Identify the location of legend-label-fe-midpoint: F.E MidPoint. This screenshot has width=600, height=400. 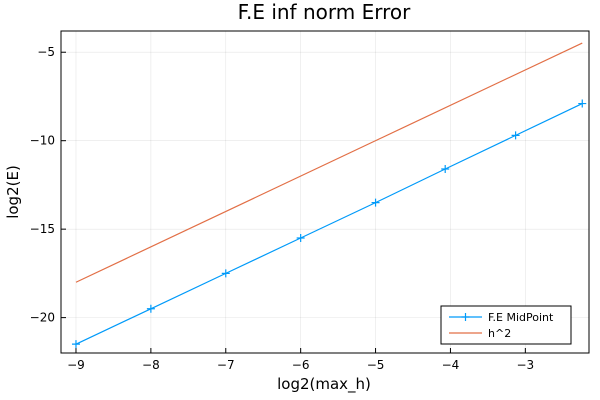
(521, 317).